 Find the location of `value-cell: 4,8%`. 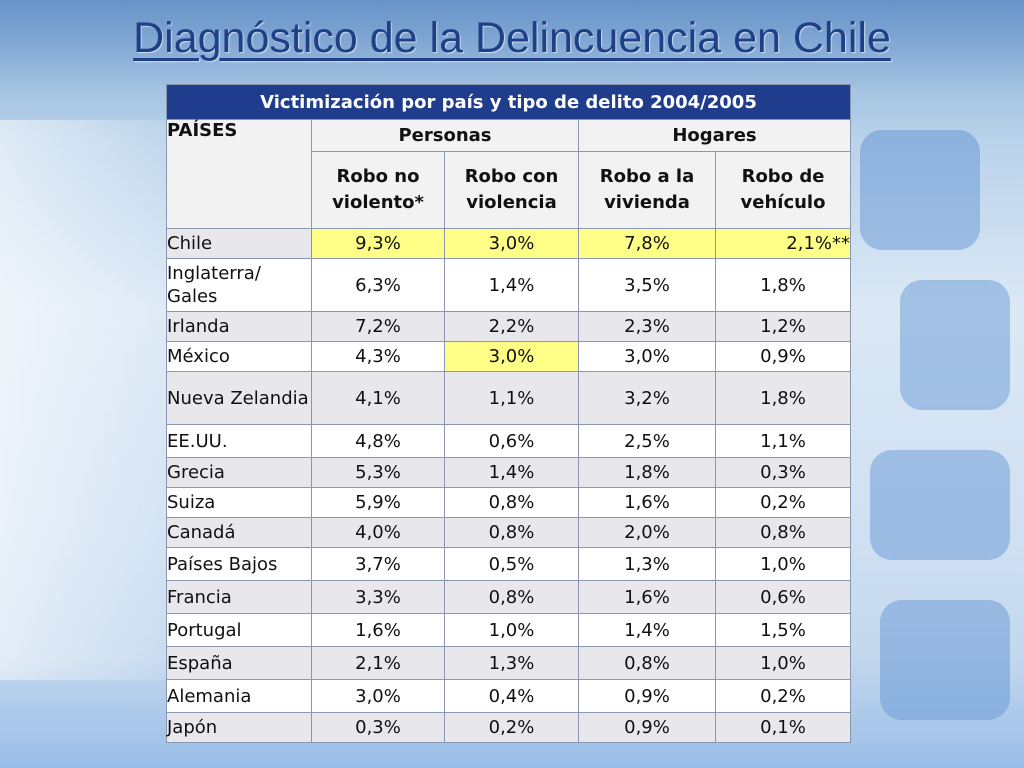

value-cell: 4,8% is located at coordinates (378, 441).